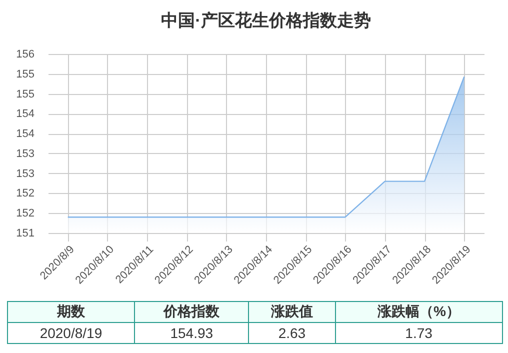  Describe the element at coordinates (292, 333) in the screenshot. I see `text: 2.63` at that location.